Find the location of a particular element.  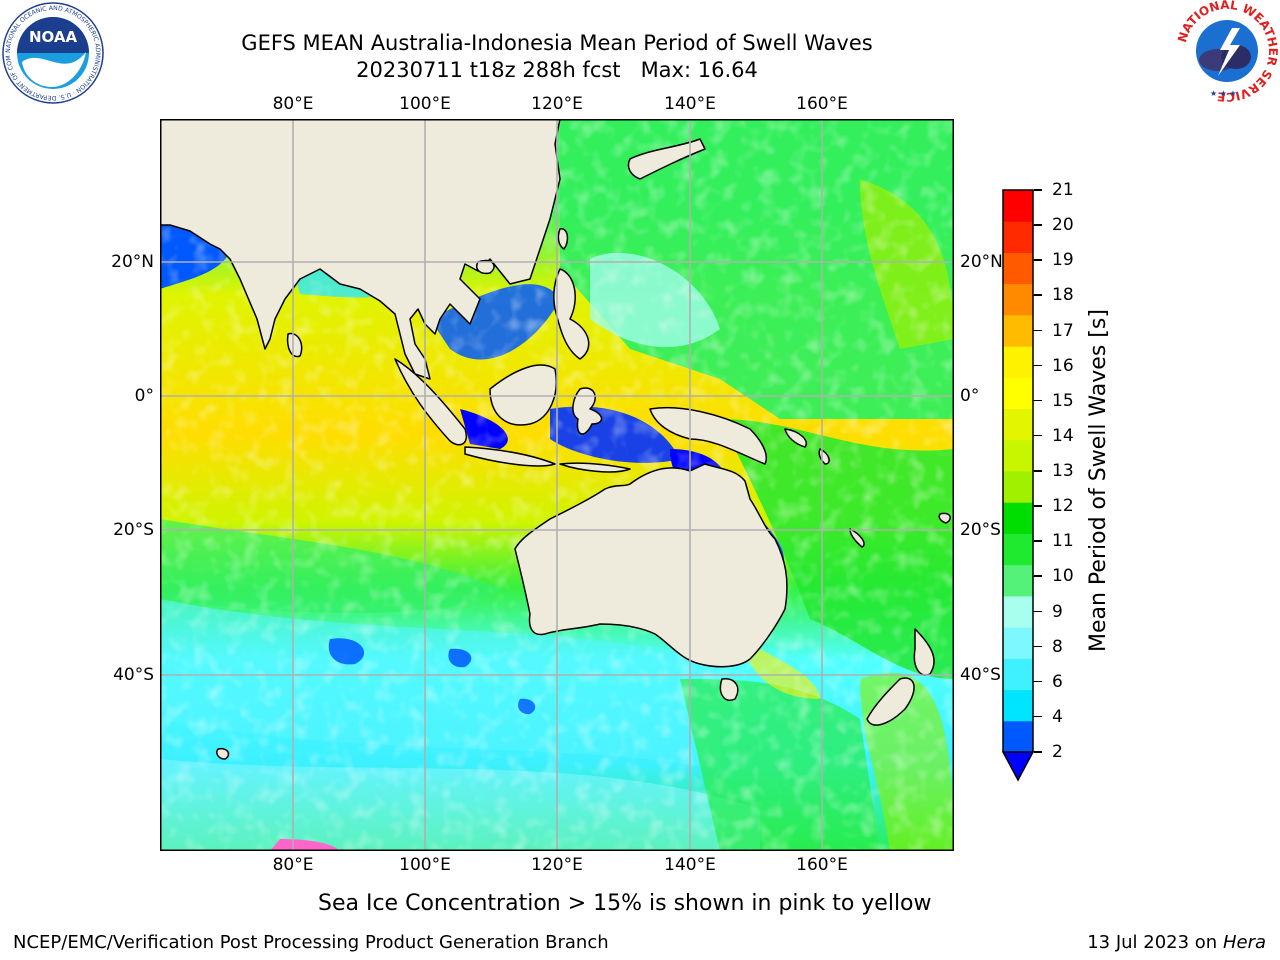

colorbar-tick-label: 9 is located at coordinates (1057, 611).